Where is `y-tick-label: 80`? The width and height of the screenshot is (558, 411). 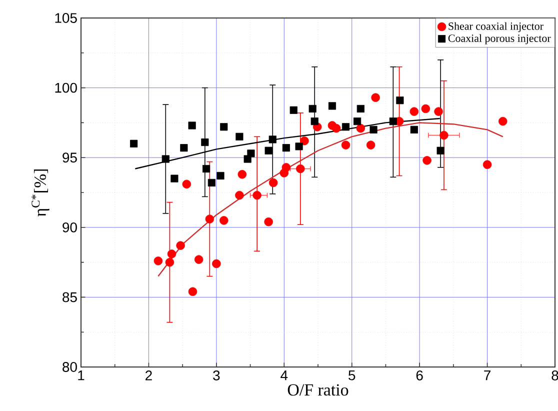 y-tick-label: 80 is located at coordinates (69, 367).